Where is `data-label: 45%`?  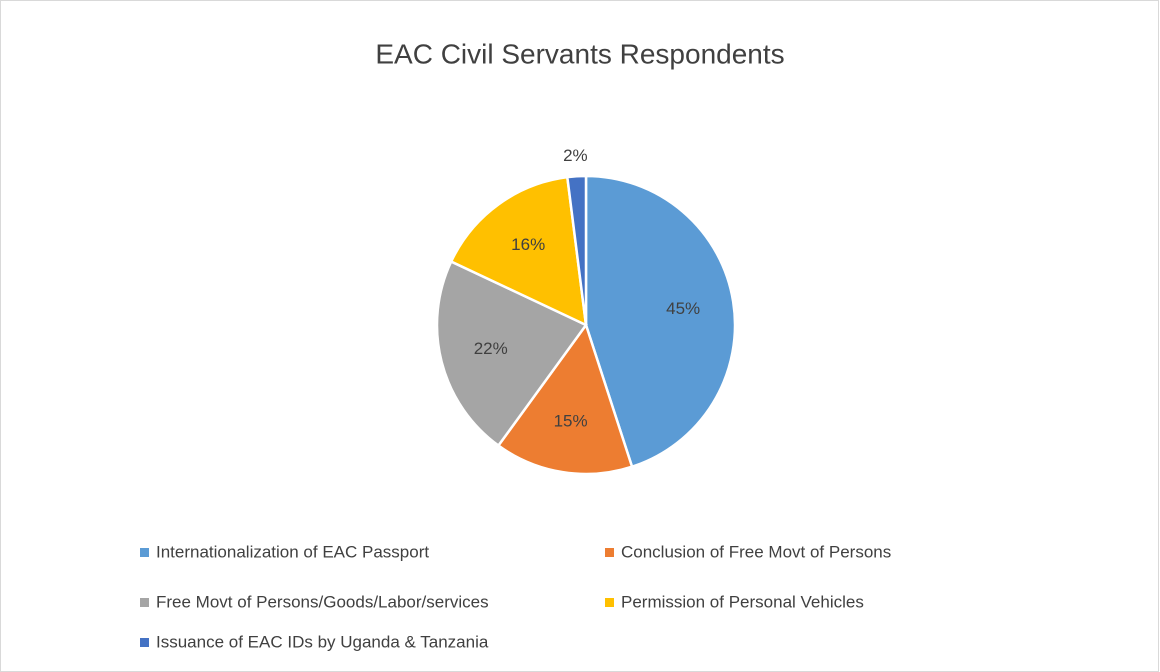 data-label: 45% is located at coordinates (683, 308).